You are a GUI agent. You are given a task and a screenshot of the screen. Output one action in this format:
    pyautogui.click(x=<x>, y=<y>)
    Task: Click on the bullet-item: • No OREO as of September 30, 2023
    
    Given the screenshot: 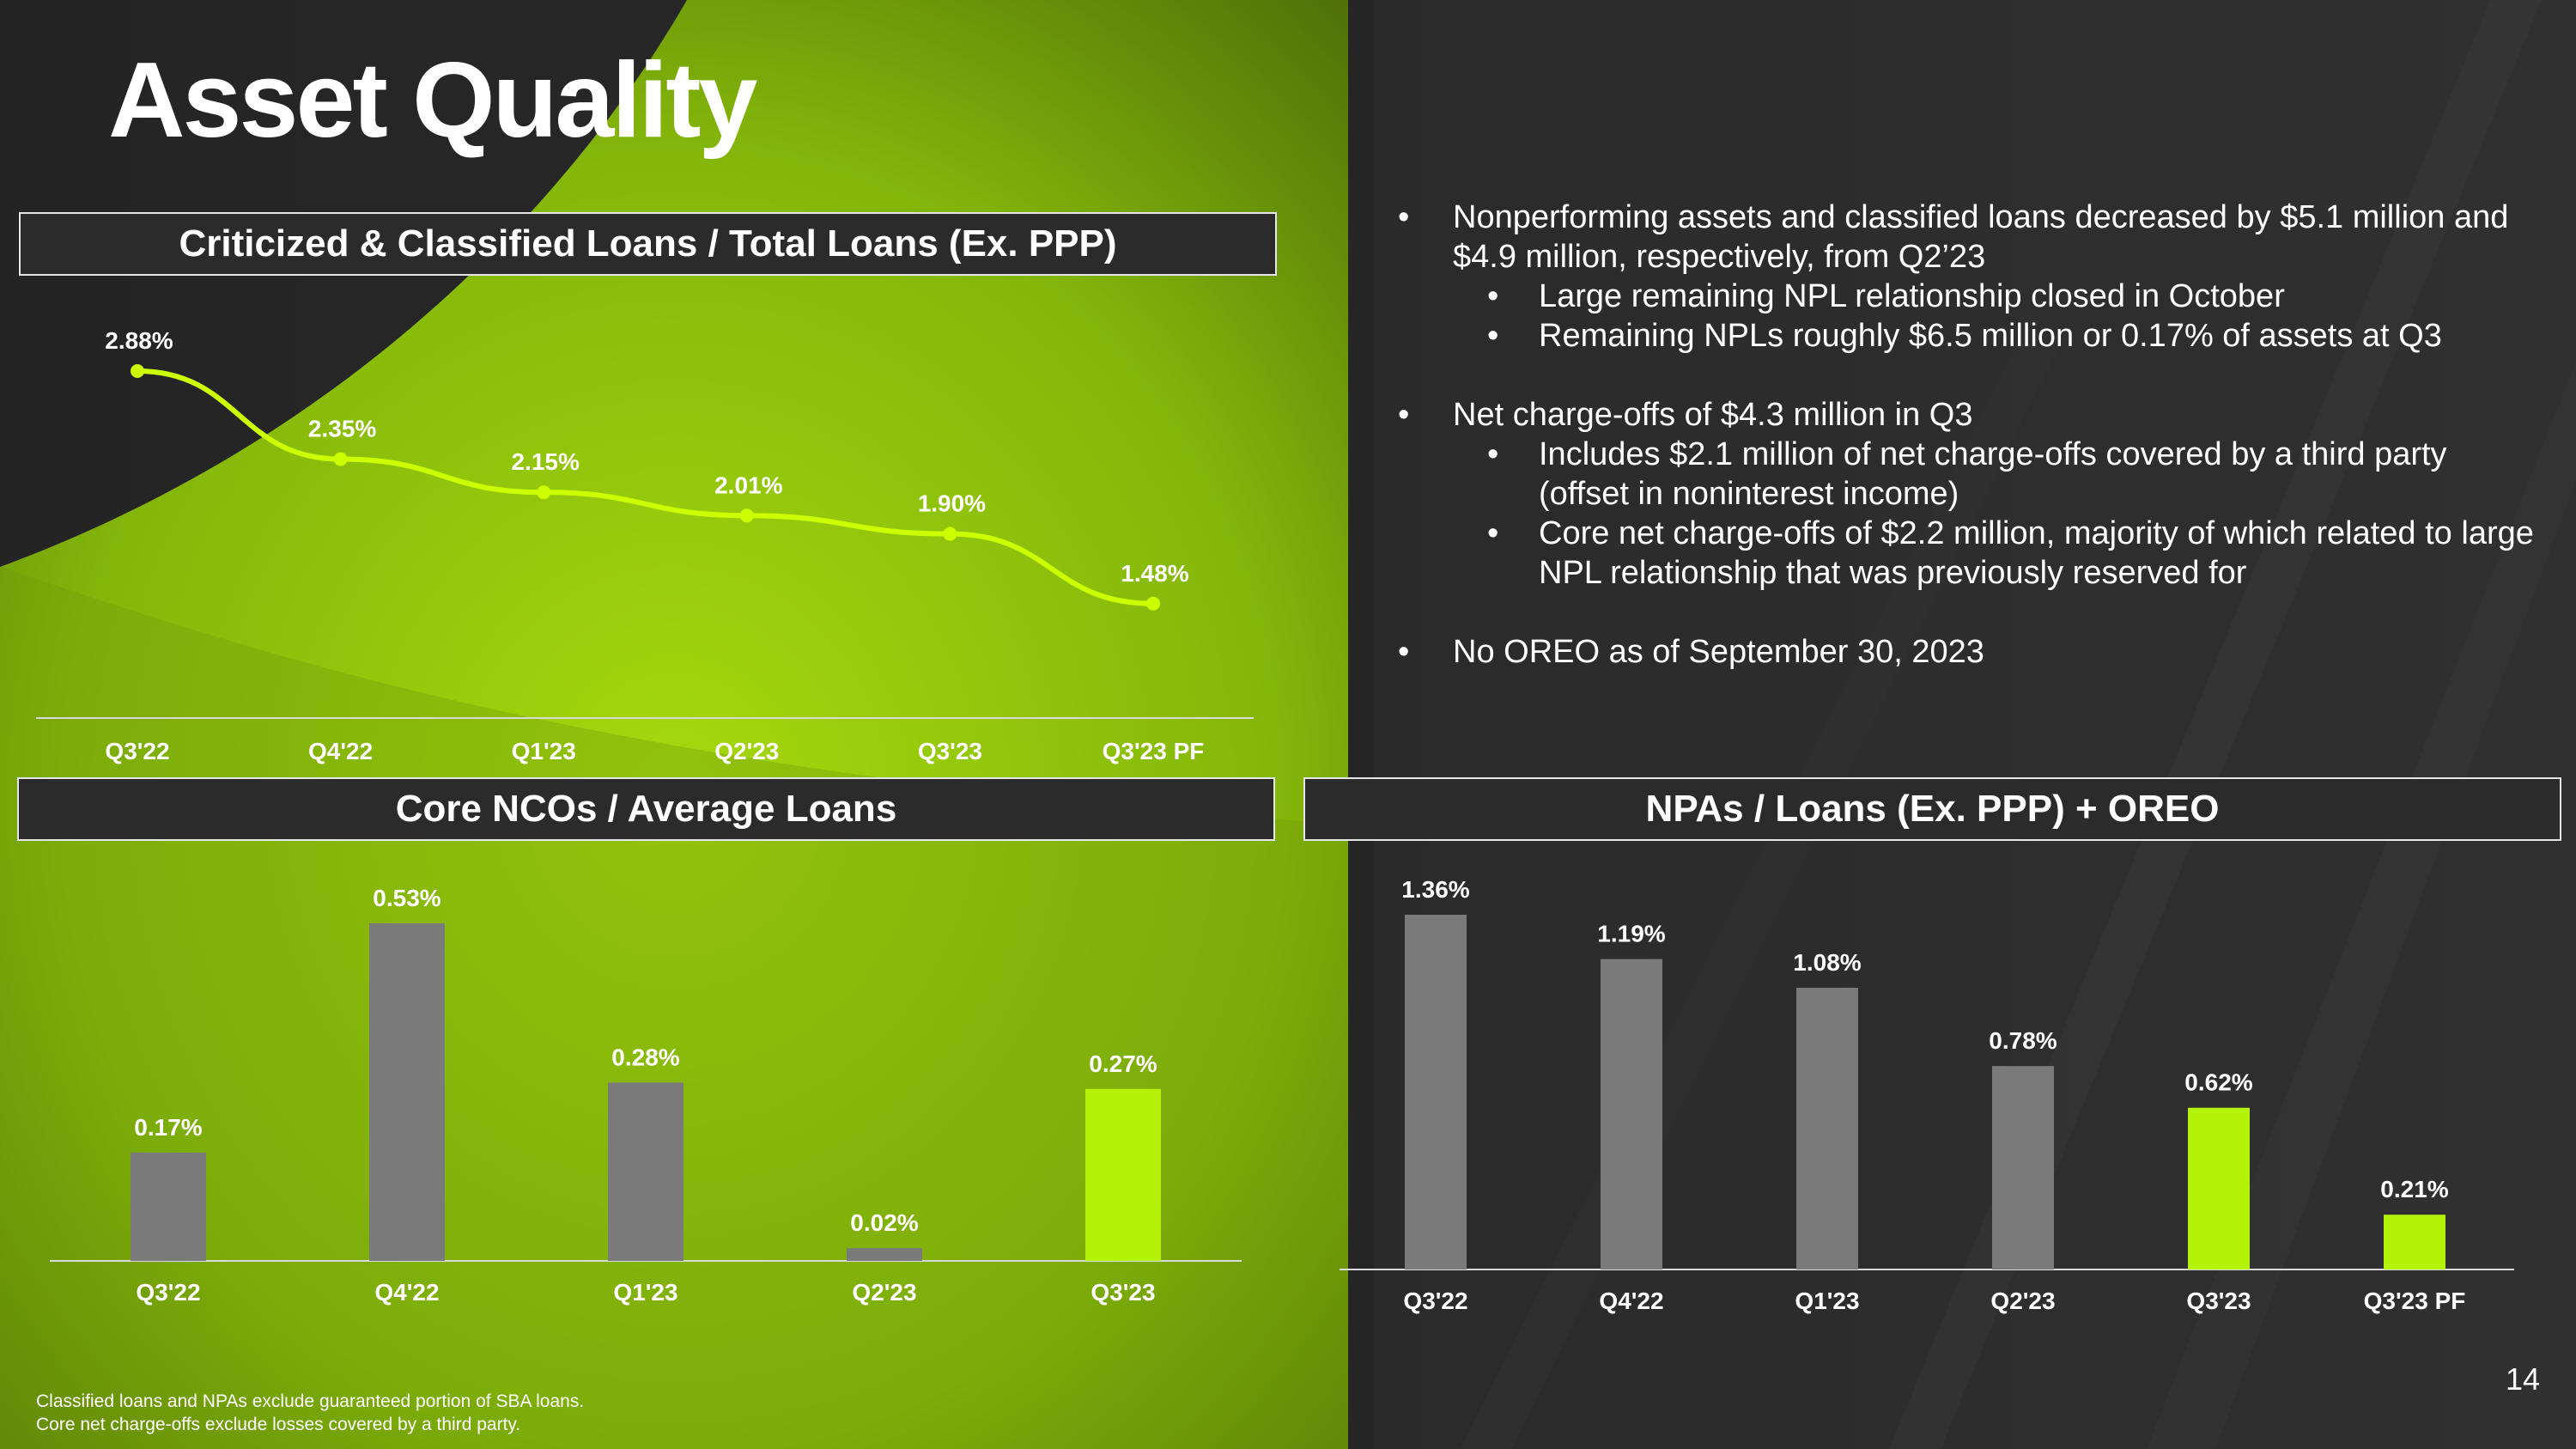 What is the action you would take?
    pyautogui.click(x=1967, y=652)
    